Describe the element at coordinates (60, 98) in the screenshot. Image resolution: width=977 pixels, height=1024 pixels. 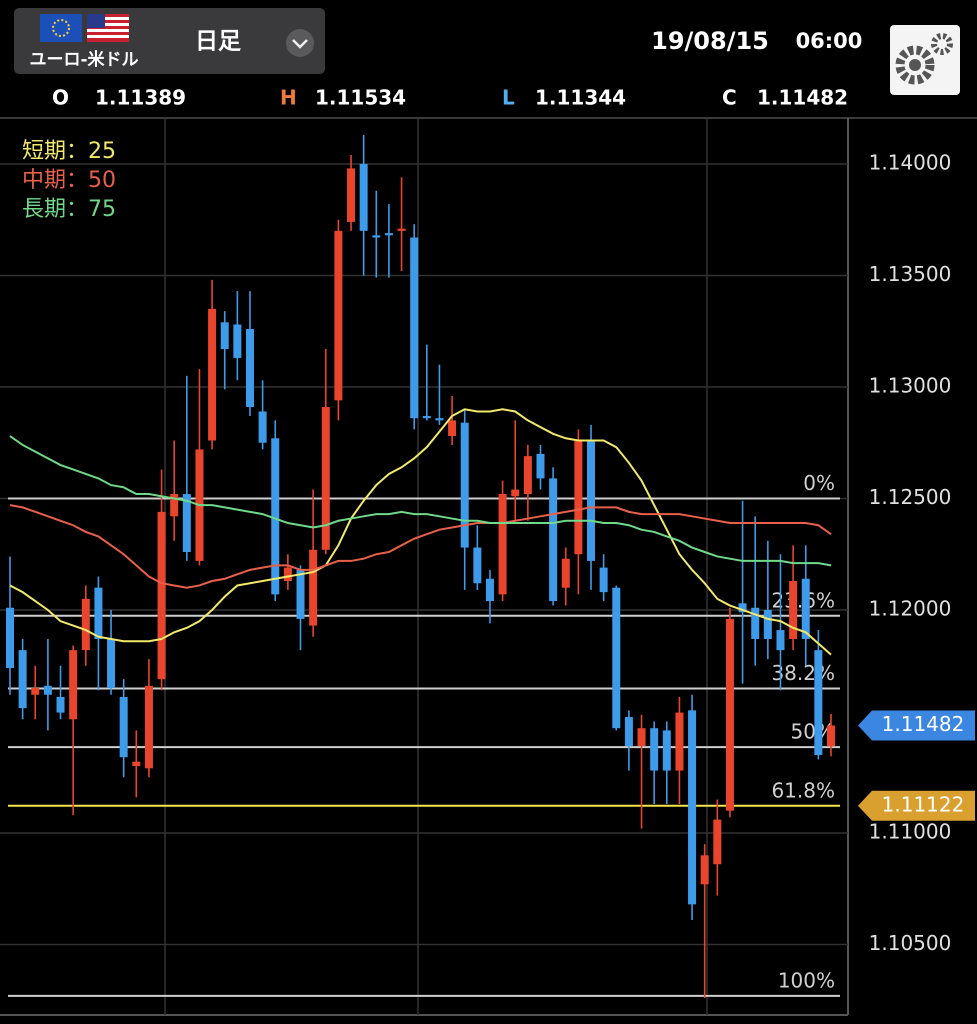
I see `ohlc-label: O` at that location.